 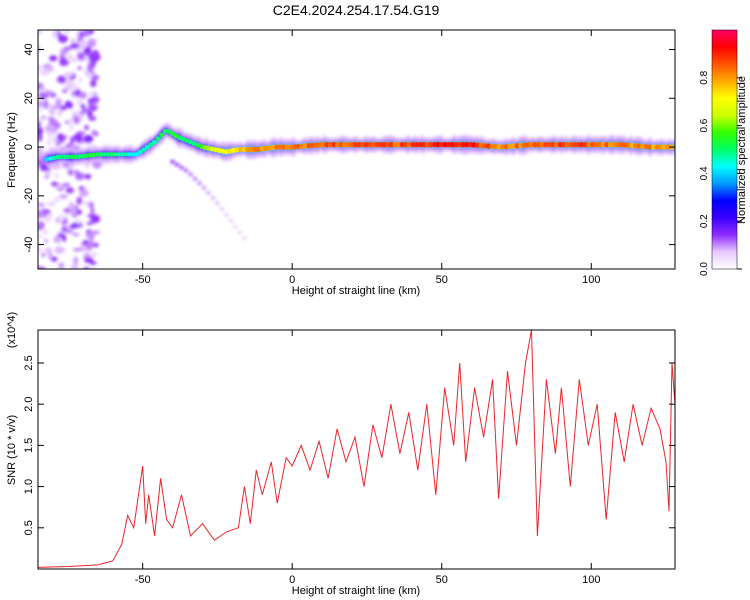 I want to click on x-tick-label: 0, so click(x=292, y=580).